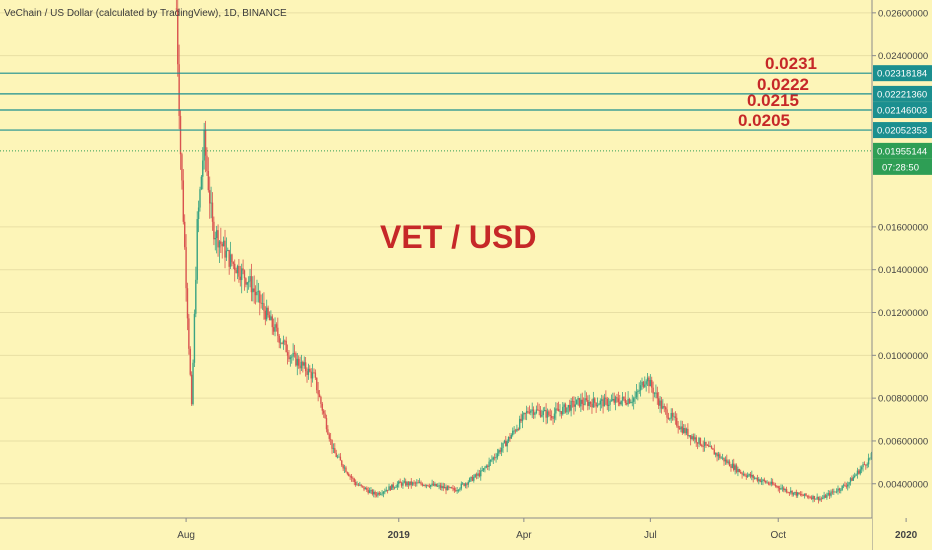 The height and width of the screenshot is (550, 932). I want to click on x-tick-label: 2019, so click(399, 535).